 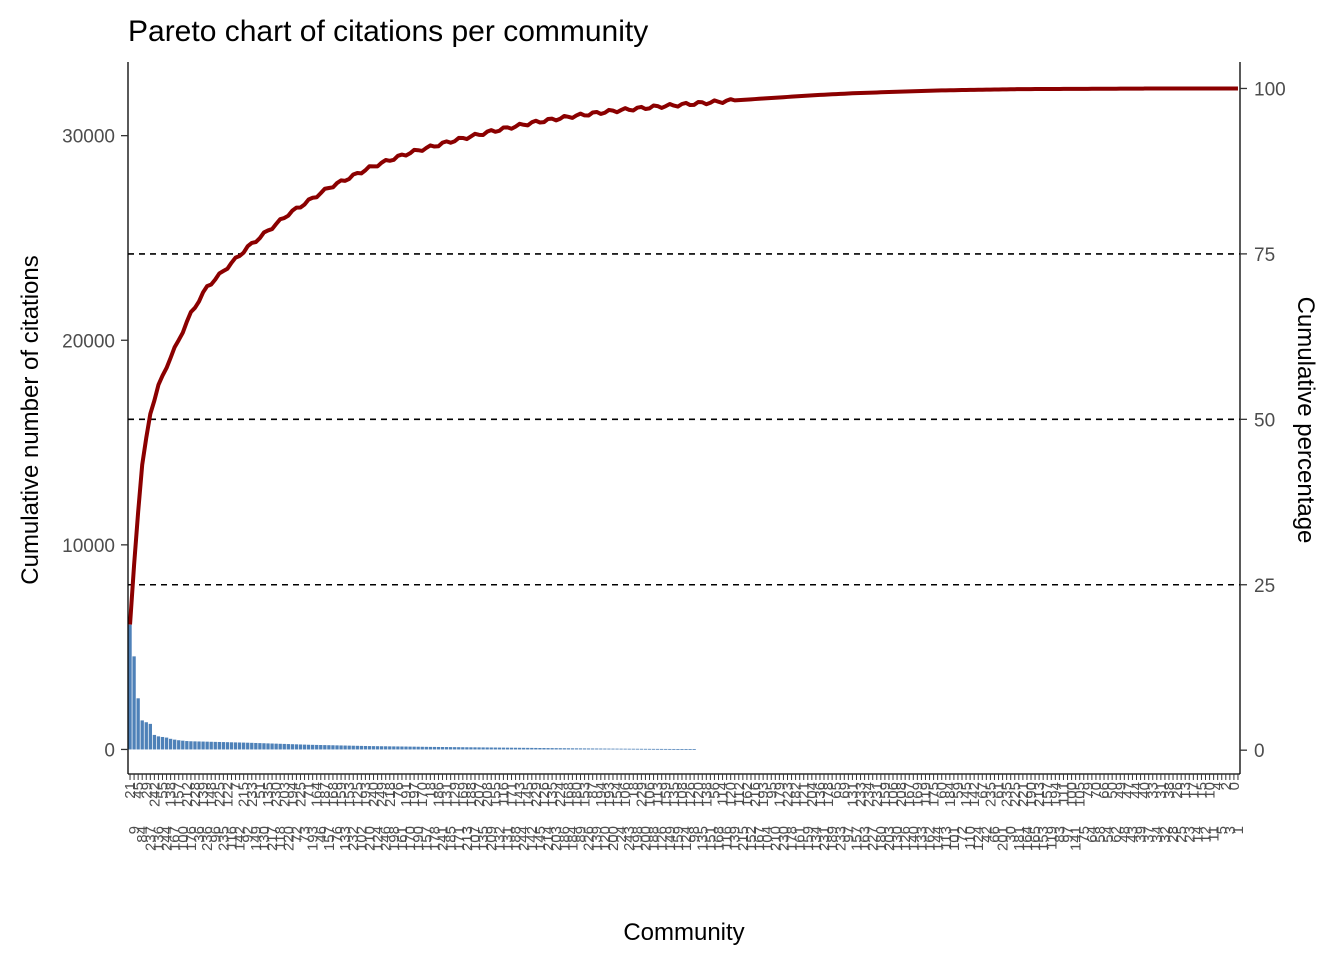 What do you see at coordinates (1116, 834) in the screenshot?
I see `x-tick-label: 62` at bounding box center [1116, 834].